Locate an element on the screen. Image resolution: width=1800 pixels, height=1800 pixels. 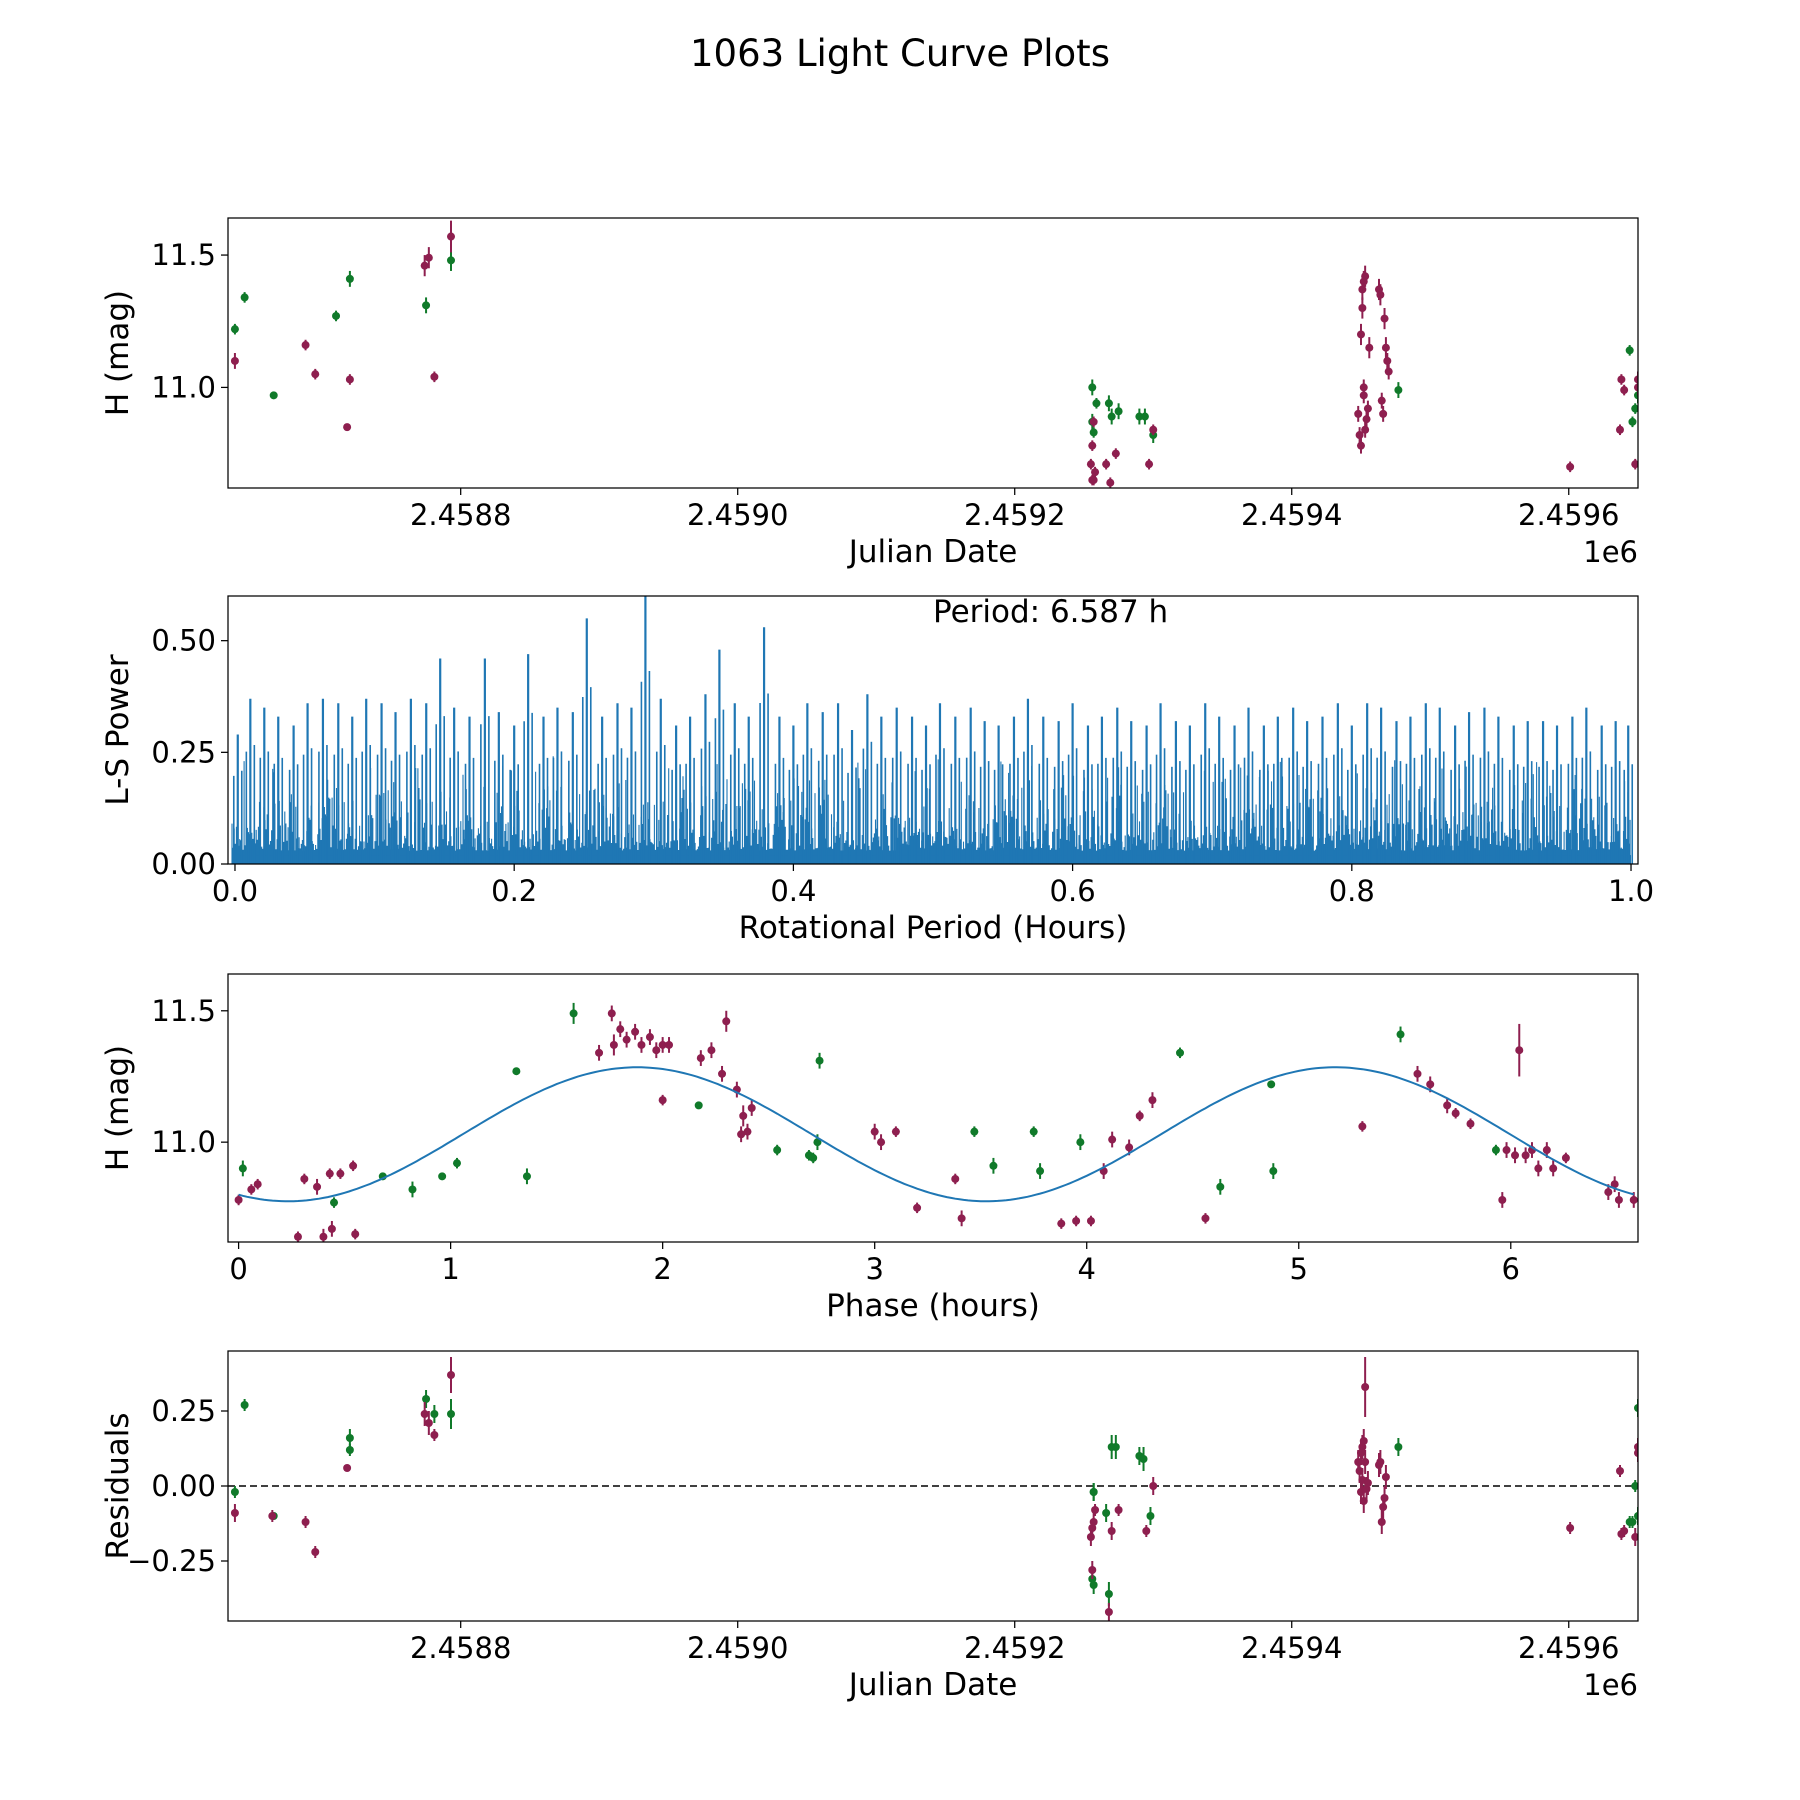
periodogram-plot-area is located at coordinates (932, 730).